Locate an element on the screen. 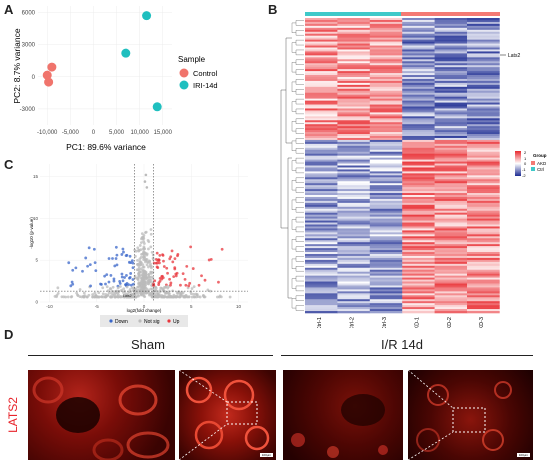 Image resolution: width=550 pixels, height=461 pixels. volcano-legend-notsig-marker is located at coordinates (140, 321).